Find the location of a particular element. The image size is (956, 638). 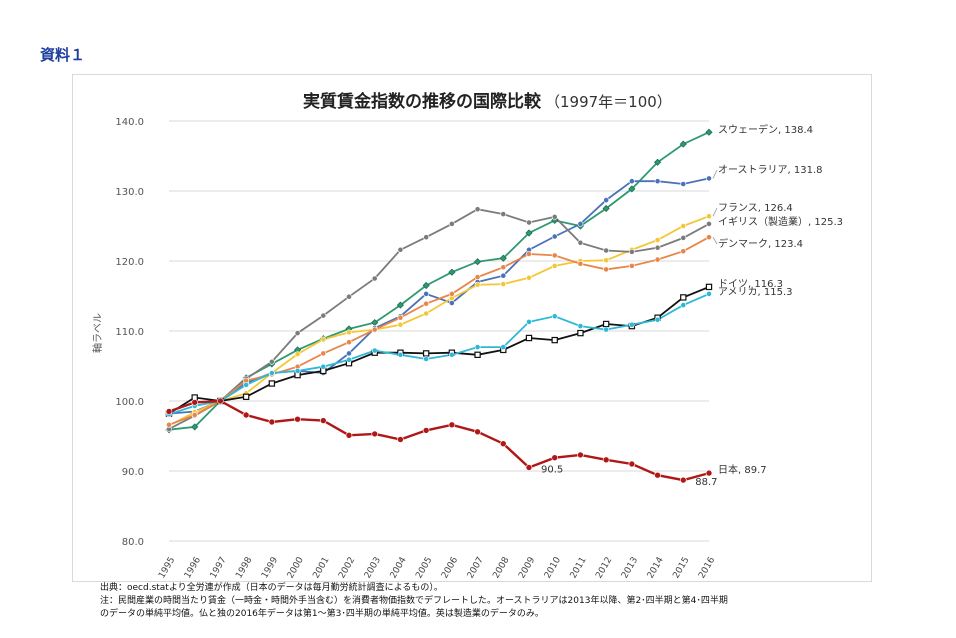

x-tick-label: 2001 is located at coordinates (321, 568).